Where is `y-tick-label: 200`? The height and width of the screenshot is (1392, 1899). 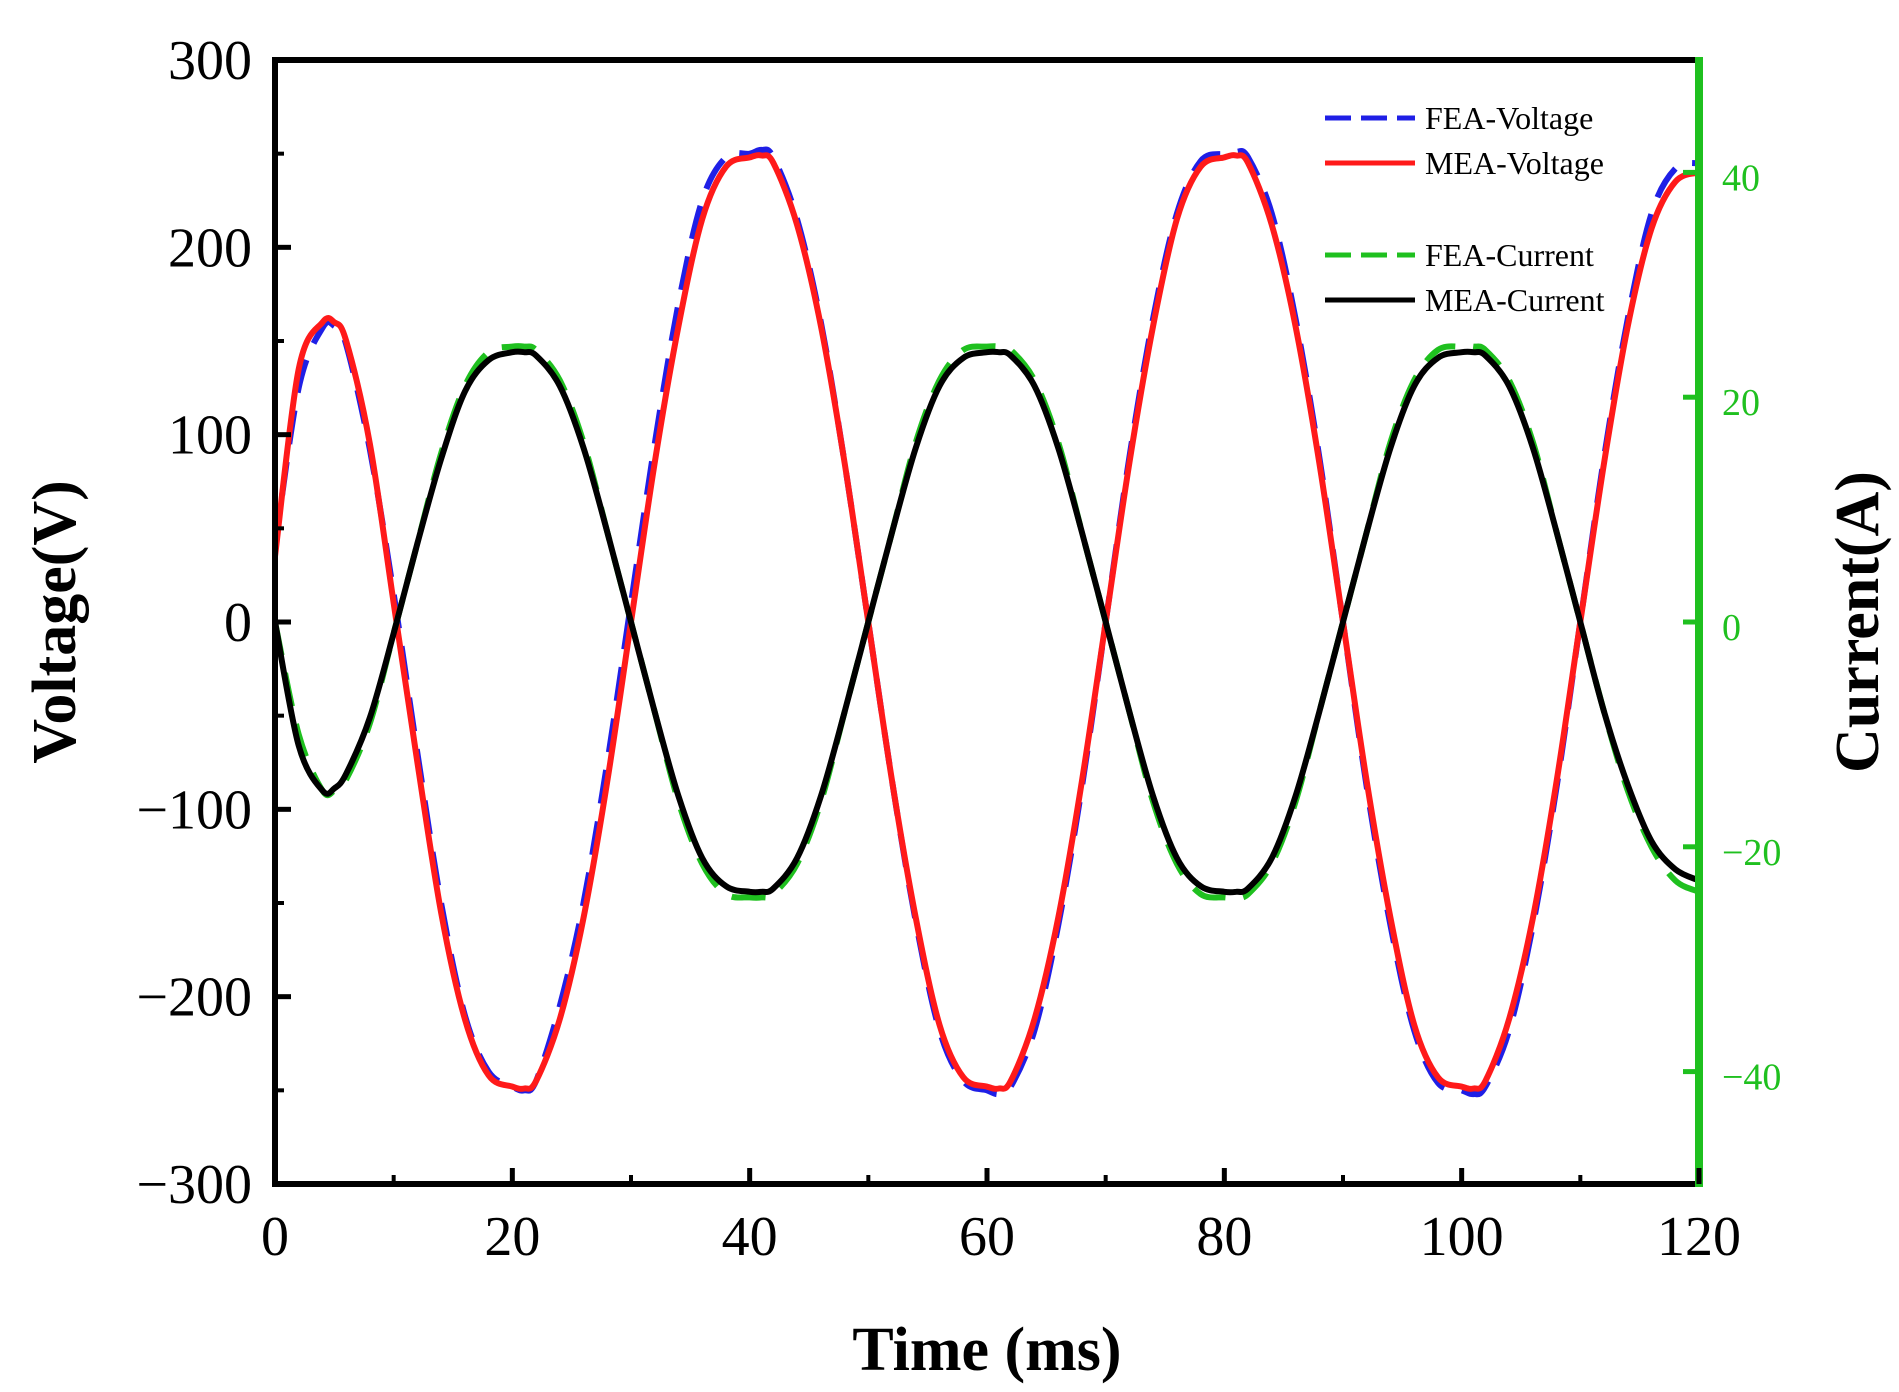
y-tick-label: 200 is located at coordinates (210, 248).